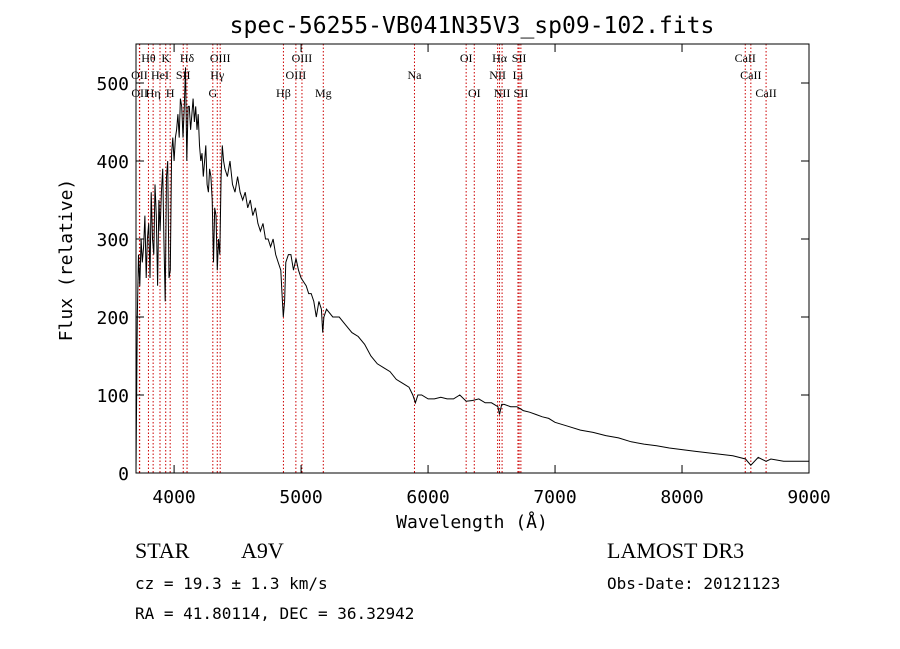  What do you see at coordinates (518, 75) in the screenshot?
I see `line-label: Li` at bounding box center [518, 75].